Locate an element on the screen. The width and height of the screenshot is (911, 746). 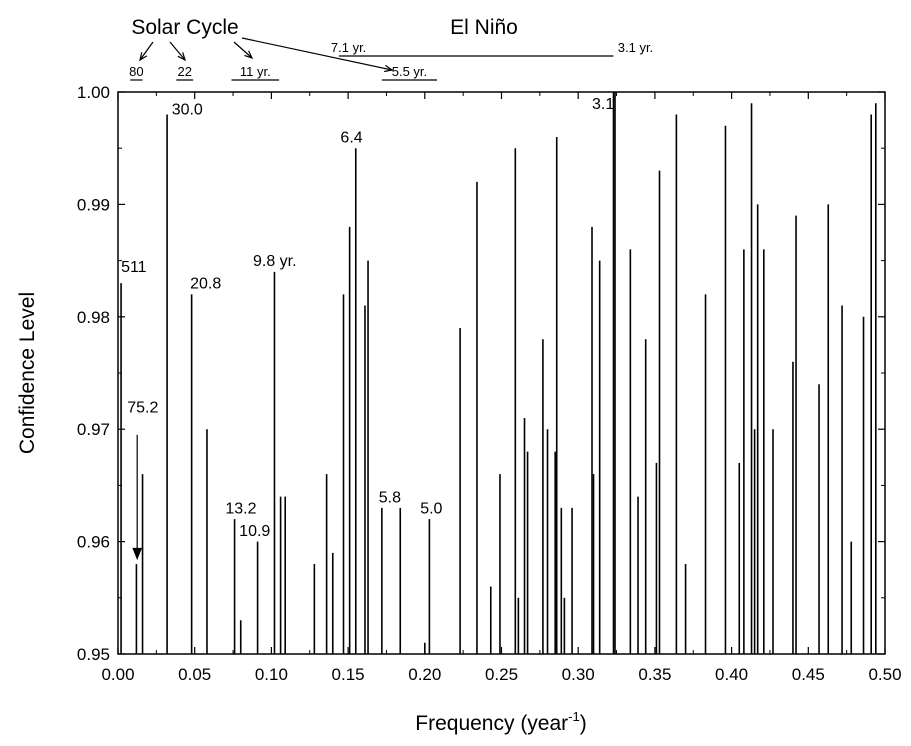
y-tick-label-5: 1.00 is located at coordinates (93, 92).